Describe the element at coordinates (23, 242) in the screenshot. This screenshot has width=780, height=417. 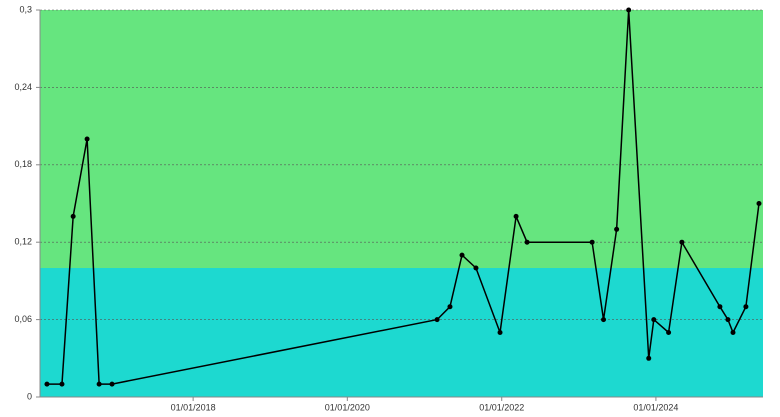
I see `y-tick-label: 0,12` at that location.